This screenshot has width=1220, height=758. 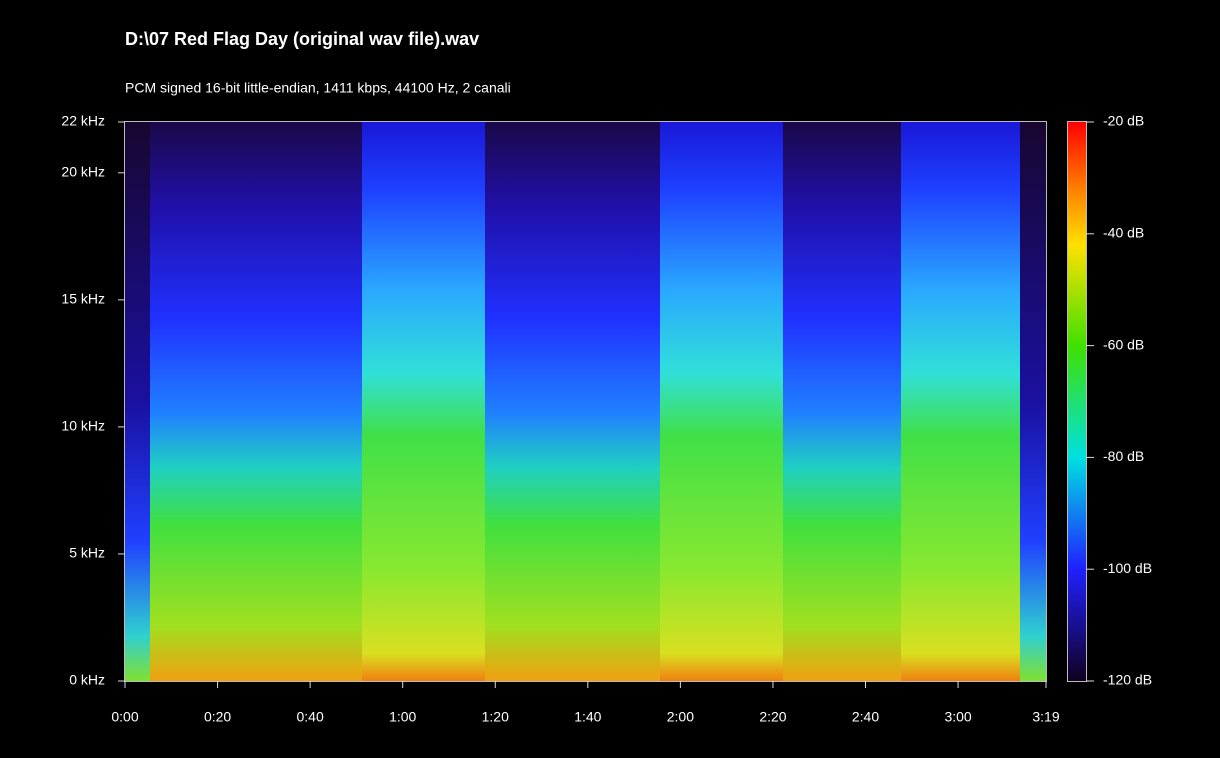 I want to click on x-tick-label: 0:20, so click(x=217, y=717).